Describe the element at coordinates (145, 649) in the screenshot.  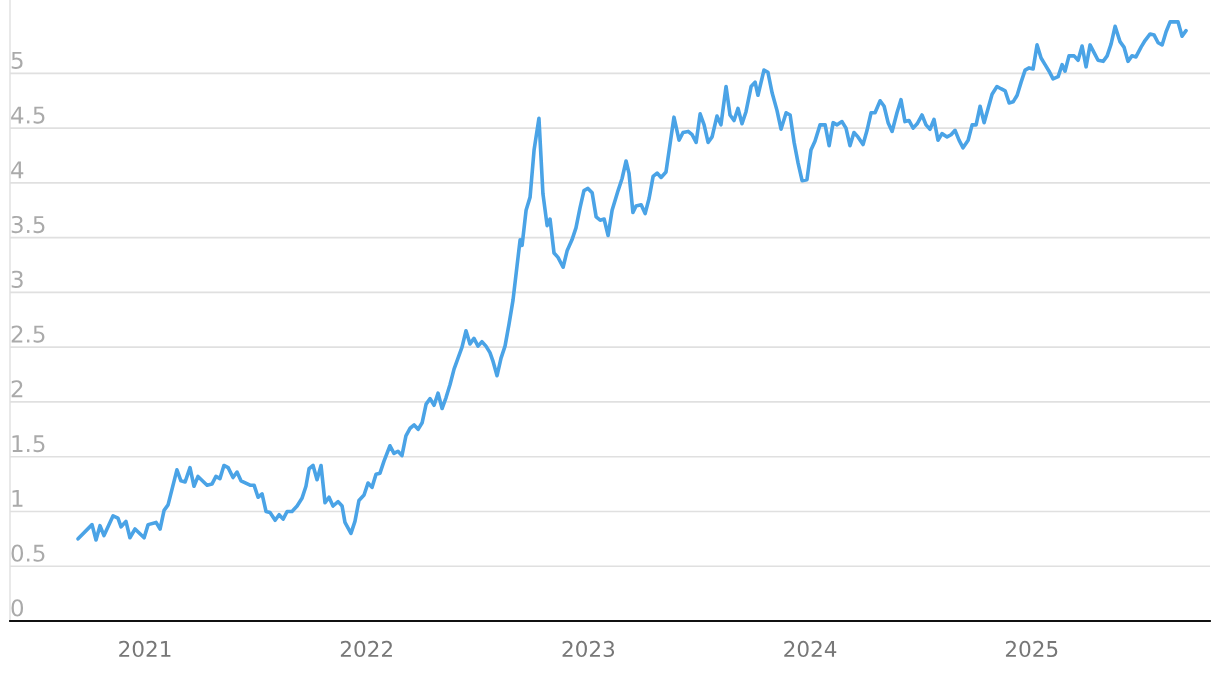
I see `x-tick-label: 2021` at that location.